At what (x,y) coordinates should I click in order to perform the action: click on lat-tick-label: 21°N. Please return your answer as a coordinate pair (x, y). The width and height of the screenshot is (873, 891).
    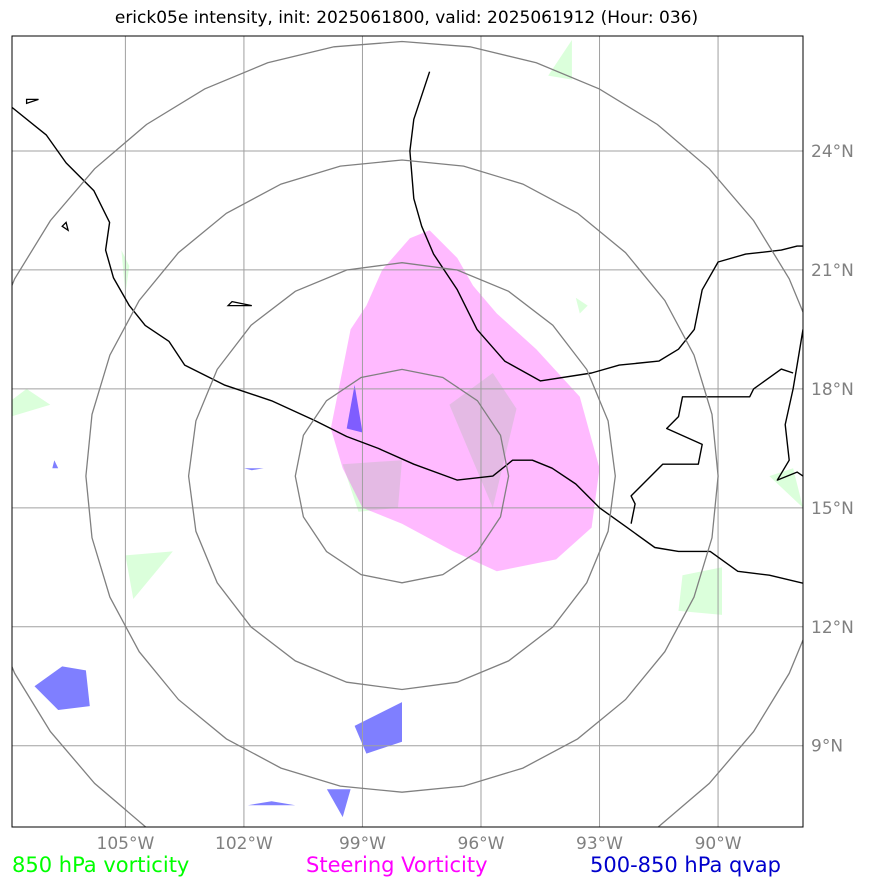
    Looking at the image, I should click on (832, 271).